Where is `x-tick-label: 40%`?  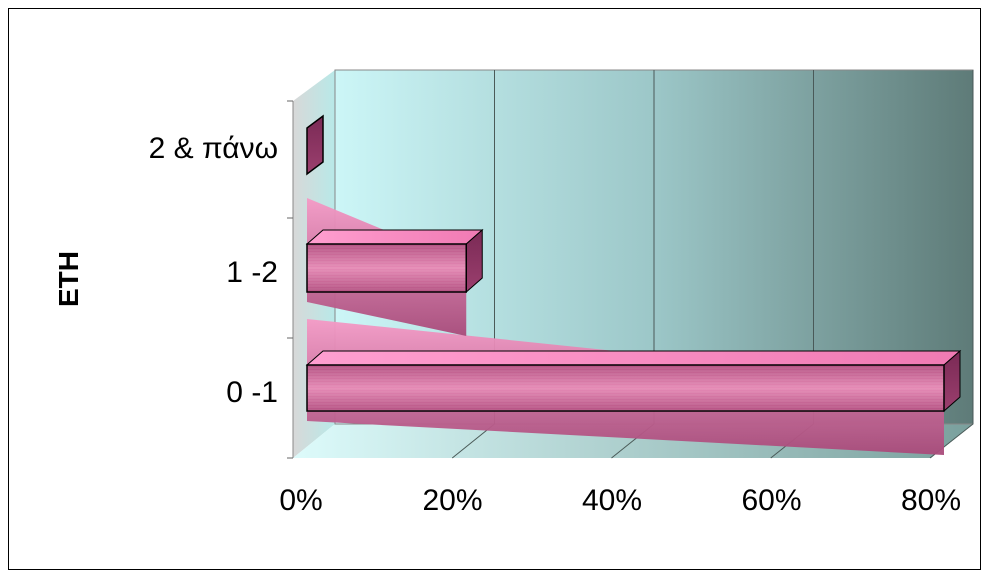
x-tick-label: 40% is located at coordinates (612, 500).